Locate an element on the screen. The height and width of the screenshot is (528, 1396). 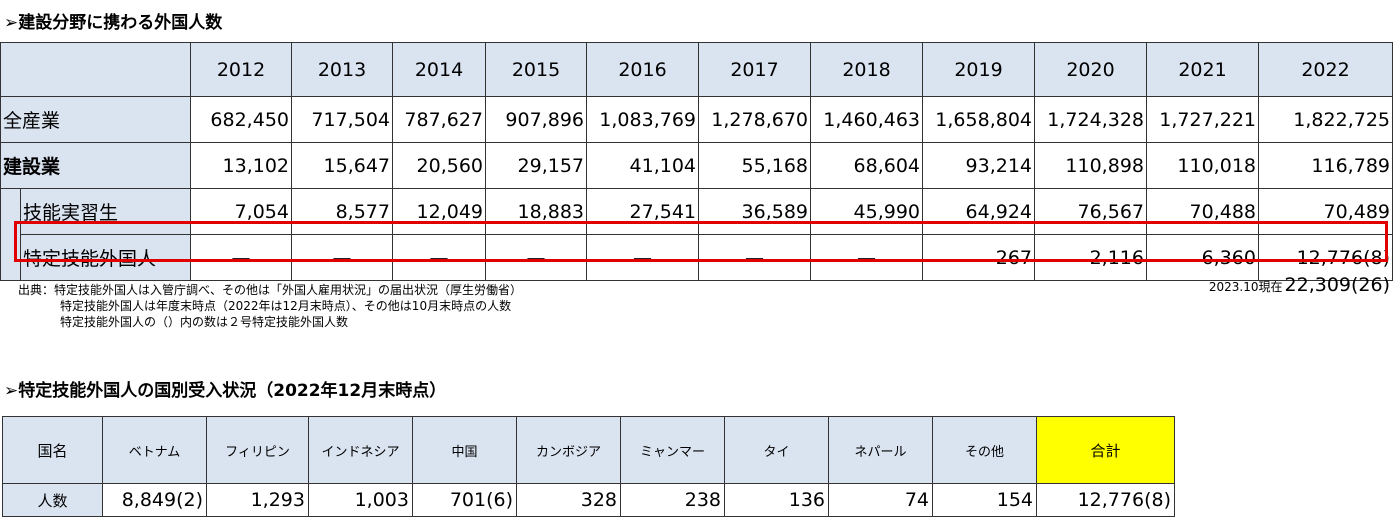
table-cell: 238 is located at coordinates (672, 500).